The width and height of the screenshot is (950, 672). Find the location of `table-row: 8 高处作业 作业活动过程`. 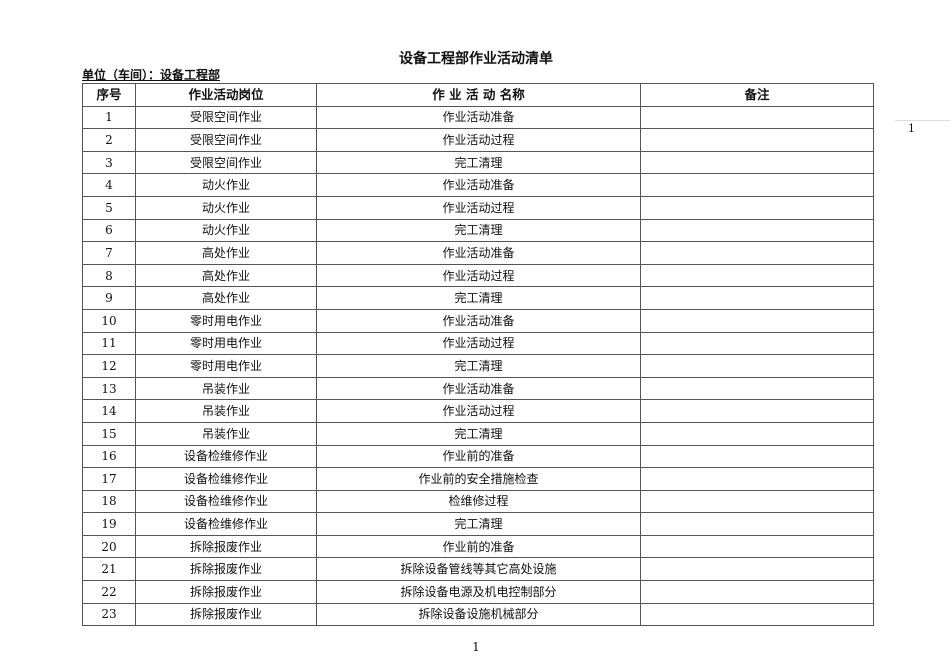

table-row: 8 高处作业 作业活动过程 is located at coordinates (478, 275).